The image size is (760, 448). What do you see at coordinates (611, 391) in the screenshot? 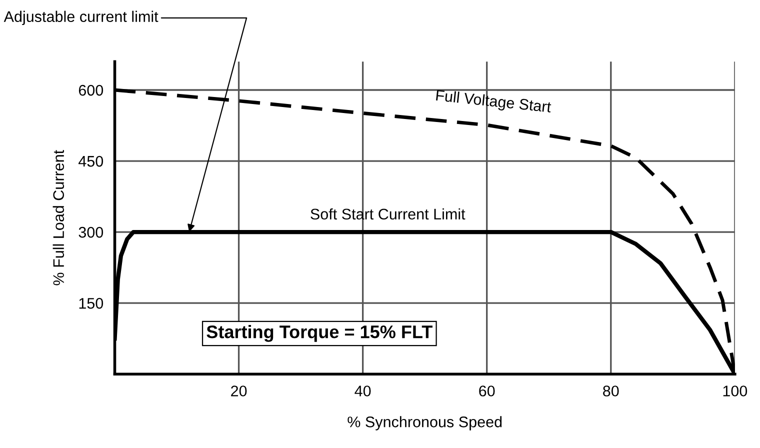
I see `x-tick-label: 80` at bounding box center [611, 391].